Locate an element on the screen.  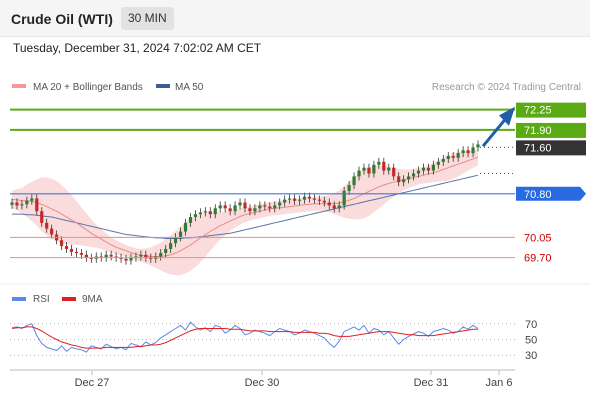
rsi-tick-label: 30 is located at coordinates (531, 356).